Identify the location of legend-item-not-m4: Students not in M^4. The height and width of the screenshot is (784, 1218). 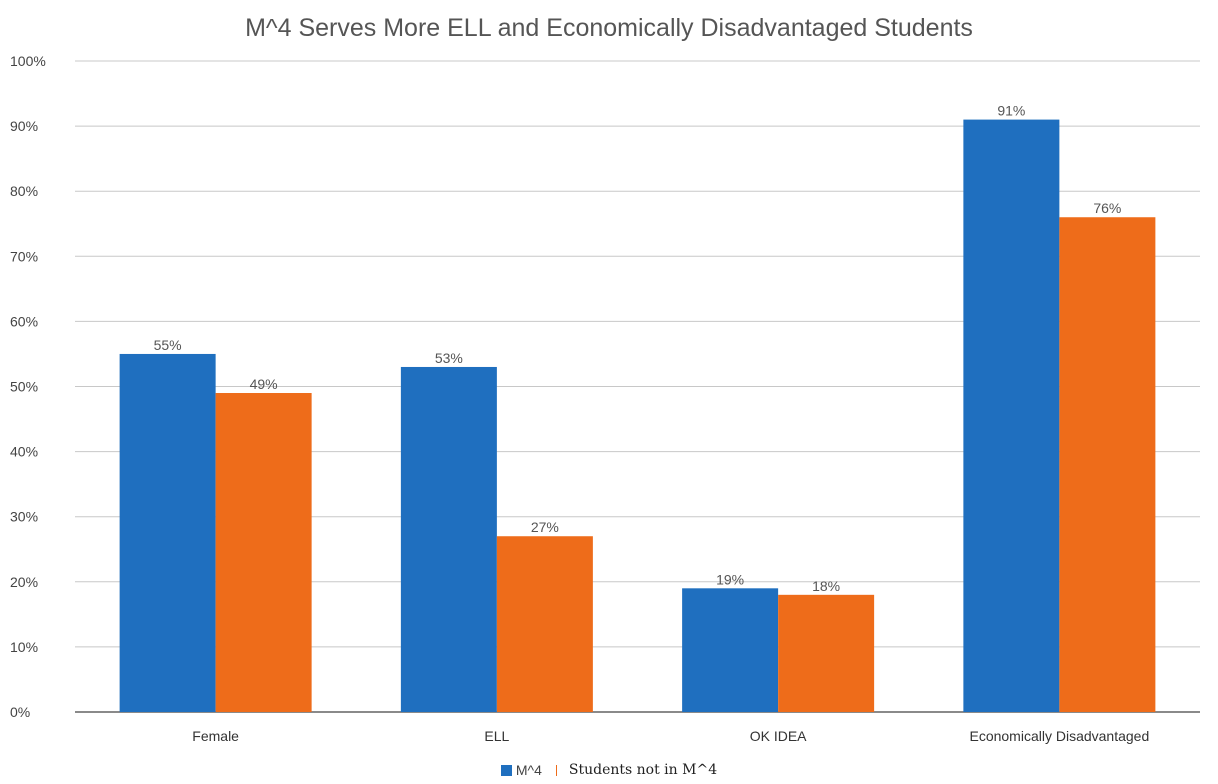
(643, 770).